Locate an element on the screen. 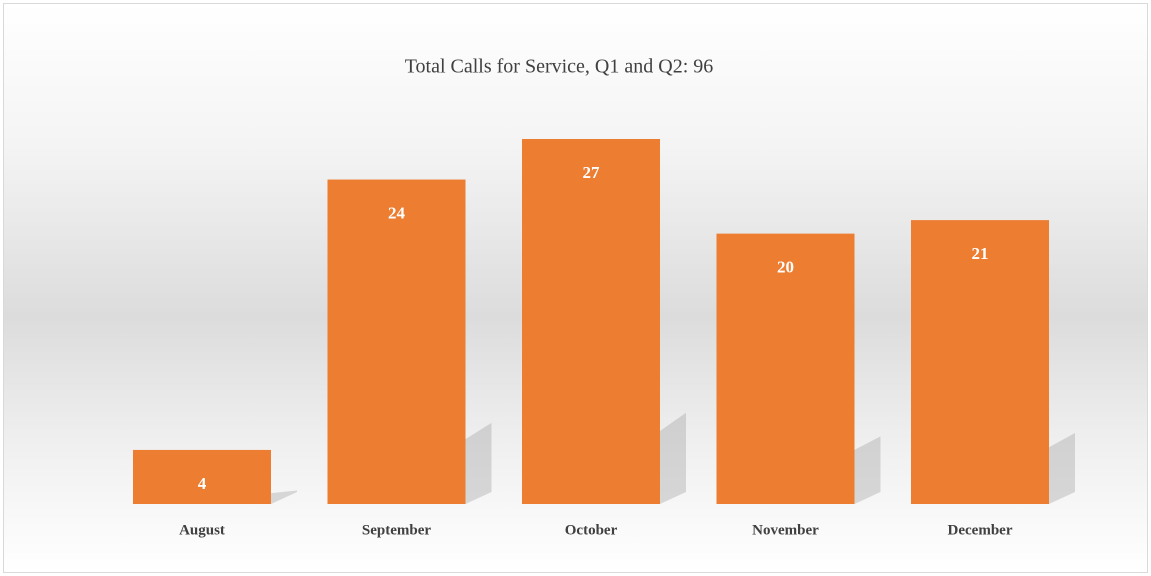 The image size is (1151, 576). data-label: 21 is located at coordinates (980, 253).